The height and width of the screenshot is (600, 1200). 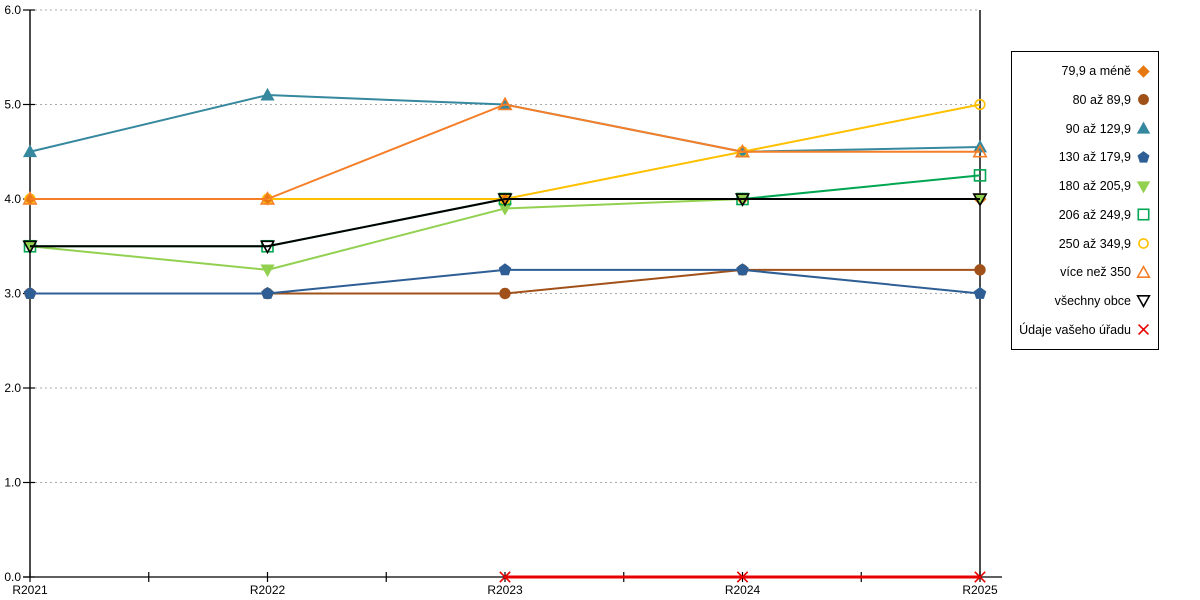 I want to click on legend-item-label: 180 až 205,9, so click(x=1094, y=186).